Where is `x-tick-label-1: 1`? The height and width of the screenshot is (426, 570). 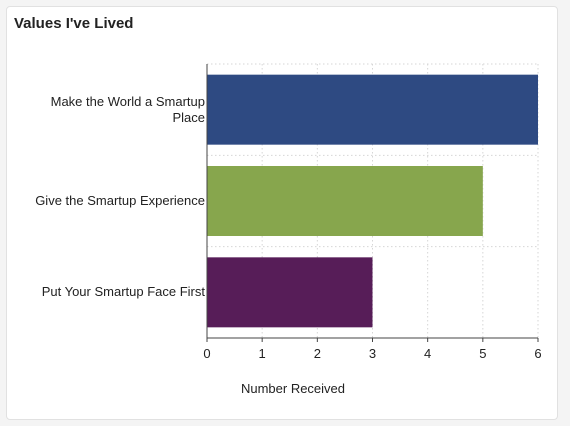
x-tick-label-1: 1 is located at coordinates (262, 353).